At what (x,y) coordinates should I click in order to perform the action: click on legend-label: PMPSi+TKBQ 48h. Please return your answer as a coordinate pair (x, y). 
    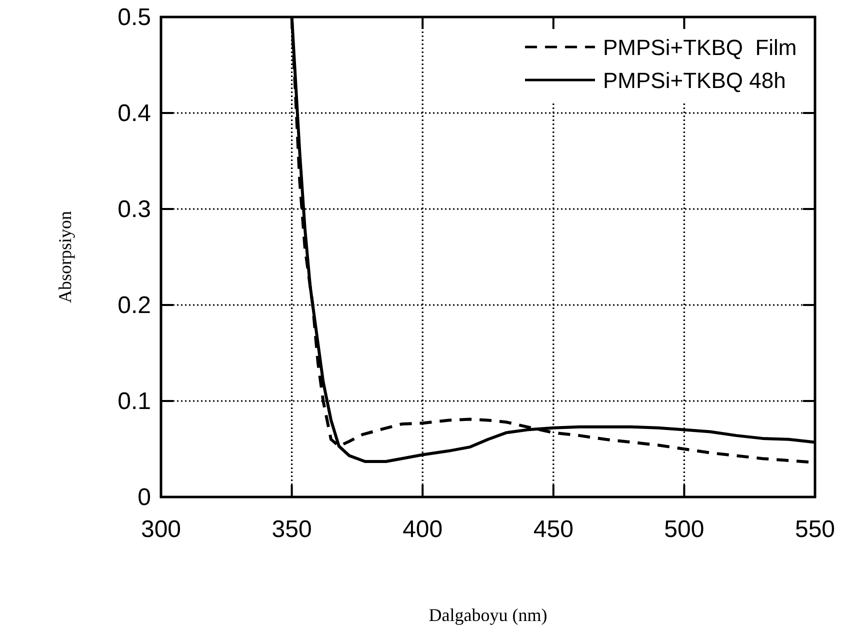
    Looking at the image, I should click on (694, 80).